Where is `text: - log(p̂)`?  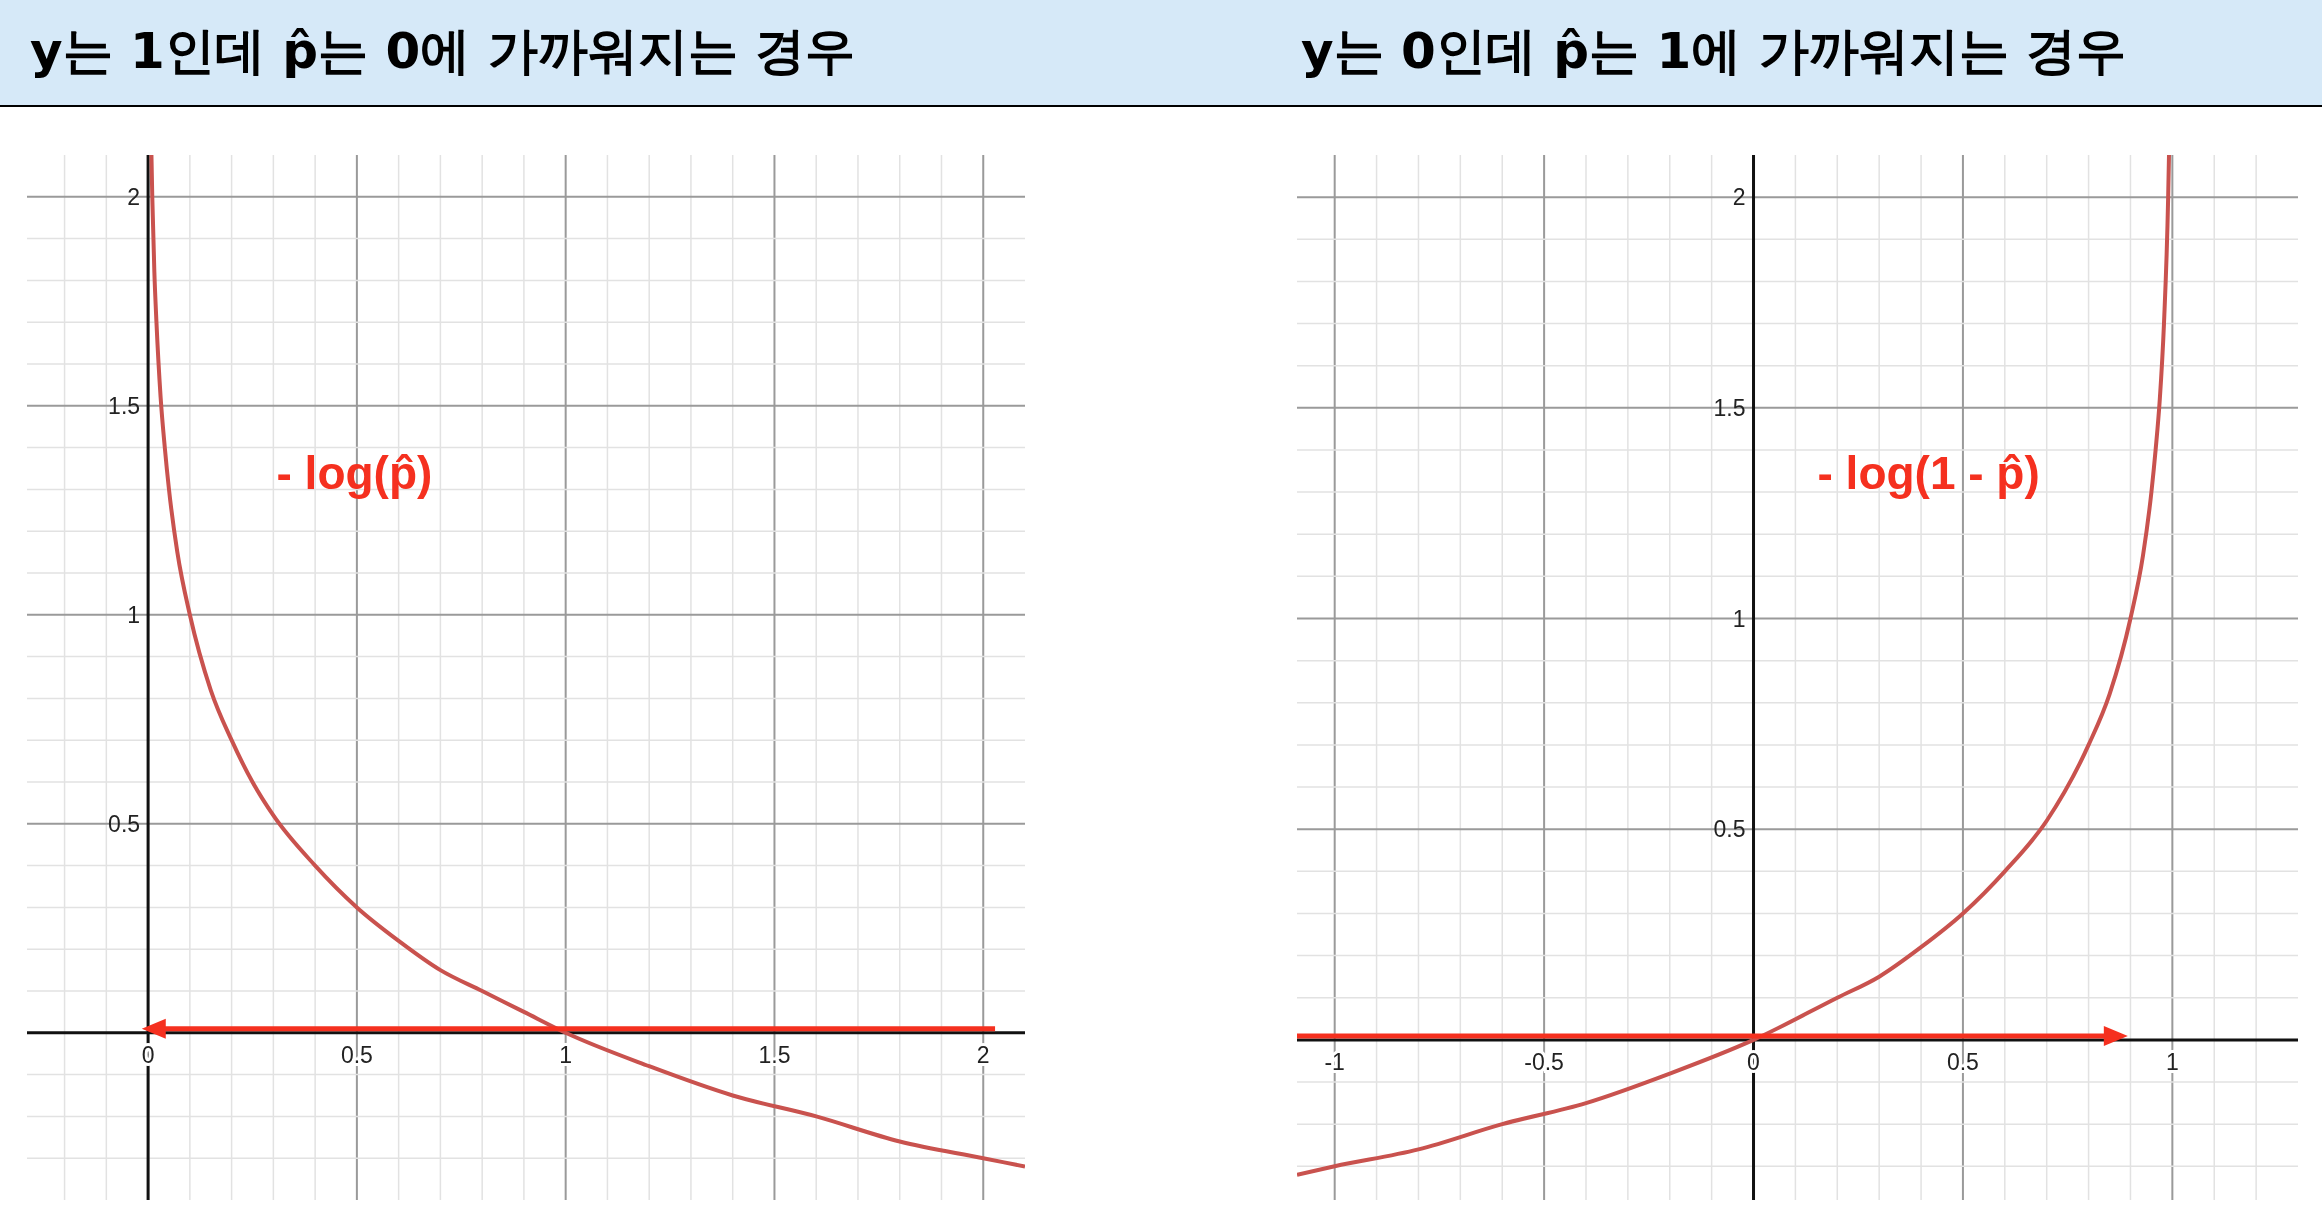 text: - log(p̂) is located at coordinates (354, 473).